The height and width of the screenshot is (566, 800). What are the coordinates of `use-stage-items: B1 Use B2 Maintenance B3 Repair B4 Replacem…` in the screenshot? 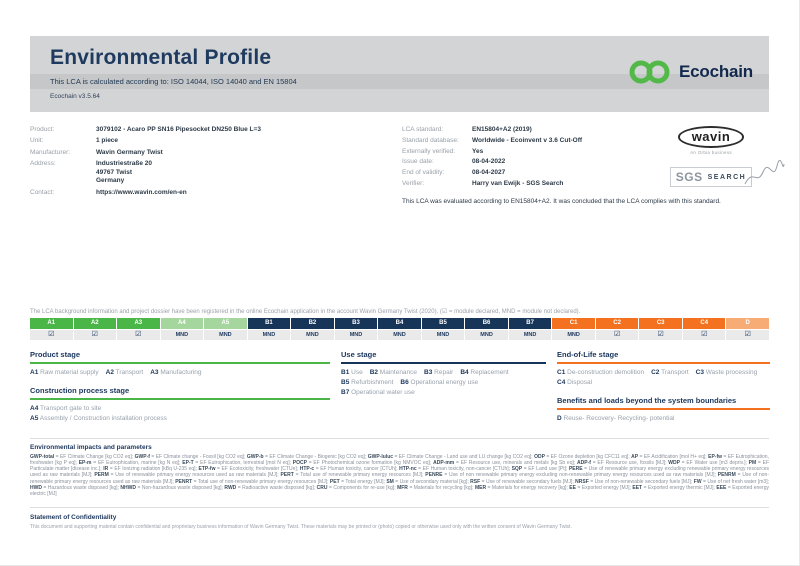 It's located at (443, 383).